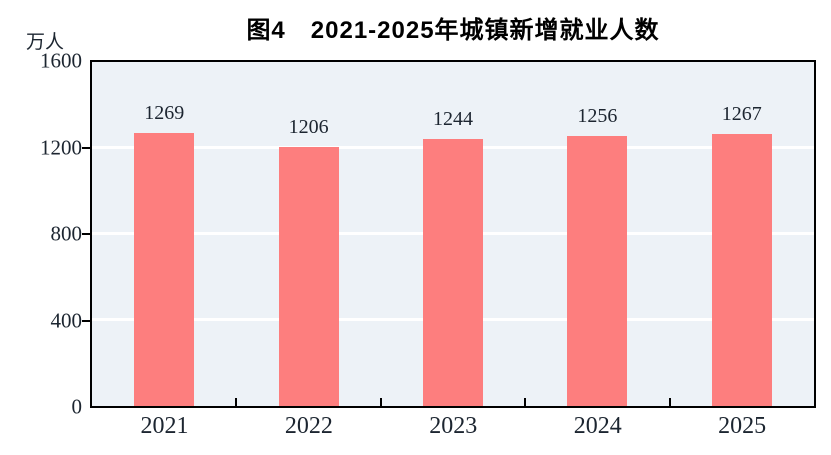 The height and width of the screenshot is (455, 831). I want to click on y-tick-label-1600: 1600, so click(61, 60).